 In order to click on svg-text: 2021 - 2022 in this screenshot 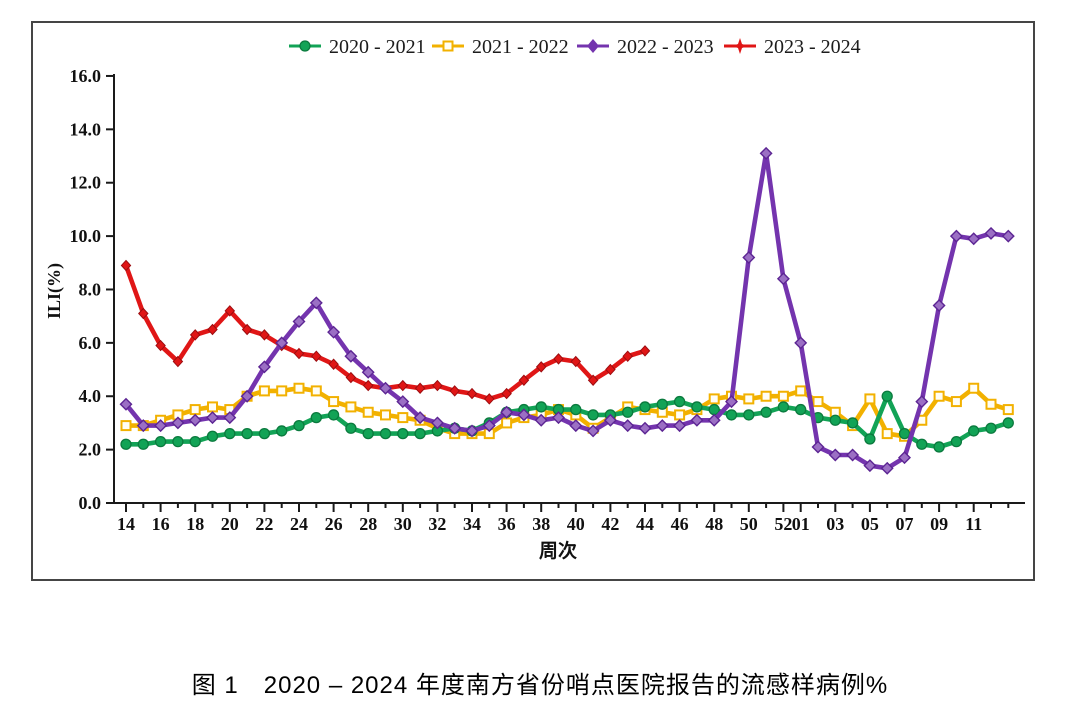, I will do `click(520, 47)`.